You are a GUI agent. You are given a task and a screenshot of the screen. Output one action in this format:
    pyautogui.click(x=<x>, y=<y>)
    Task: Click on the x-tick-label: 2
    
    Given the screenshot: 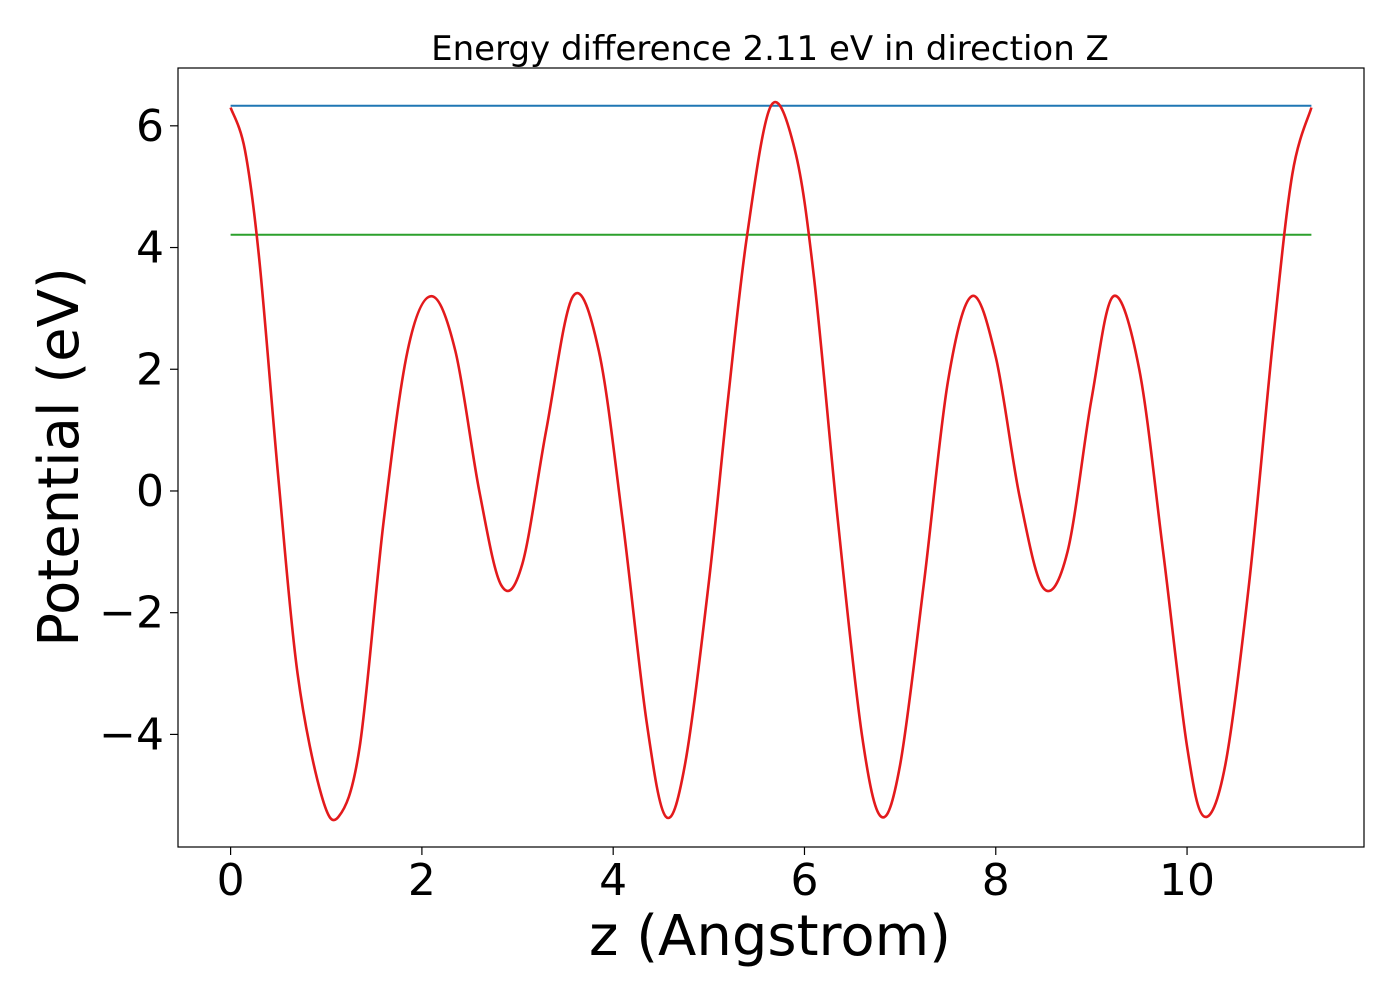 What is the action you would take?
    pyautogui.click(x=422, y=880)
    